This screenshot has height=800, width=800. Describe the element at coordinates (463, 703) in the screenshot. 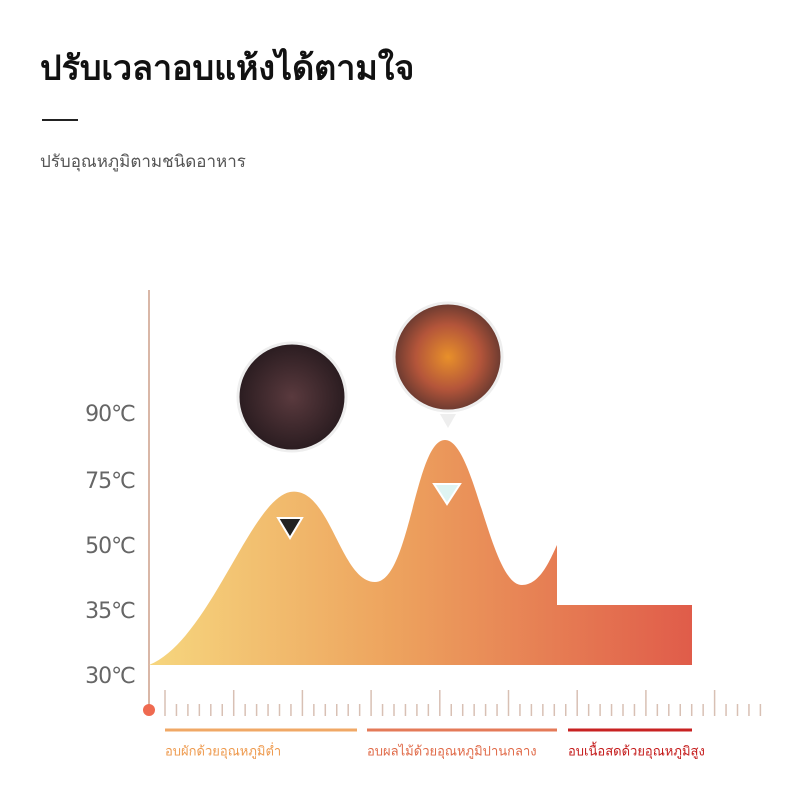

I see `tick-row` at that location.